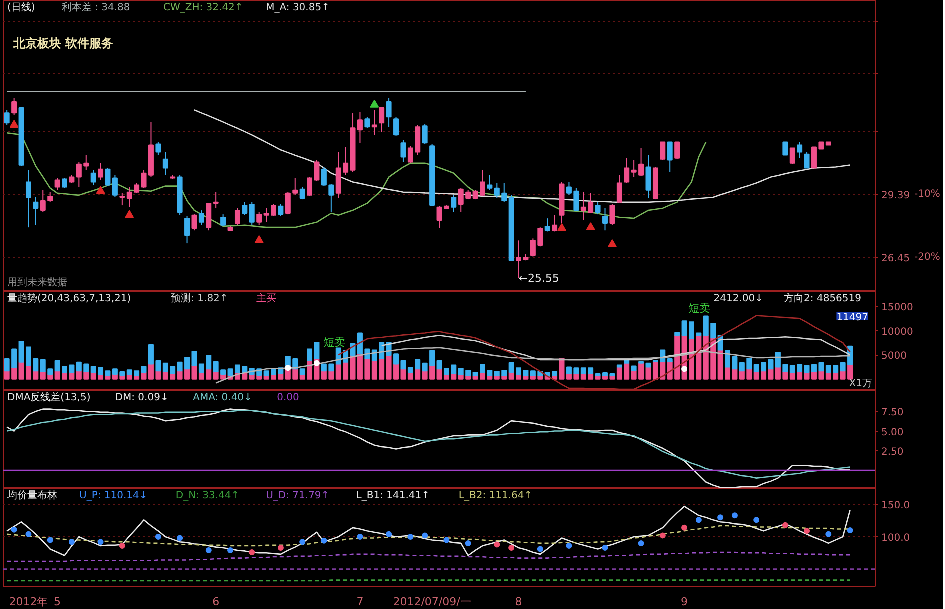 This screenshot has width=945, height=609. Describe the element at coordinates (298, 8) in the screenshot. I see `text: M_A: 30.85↑` at that location.